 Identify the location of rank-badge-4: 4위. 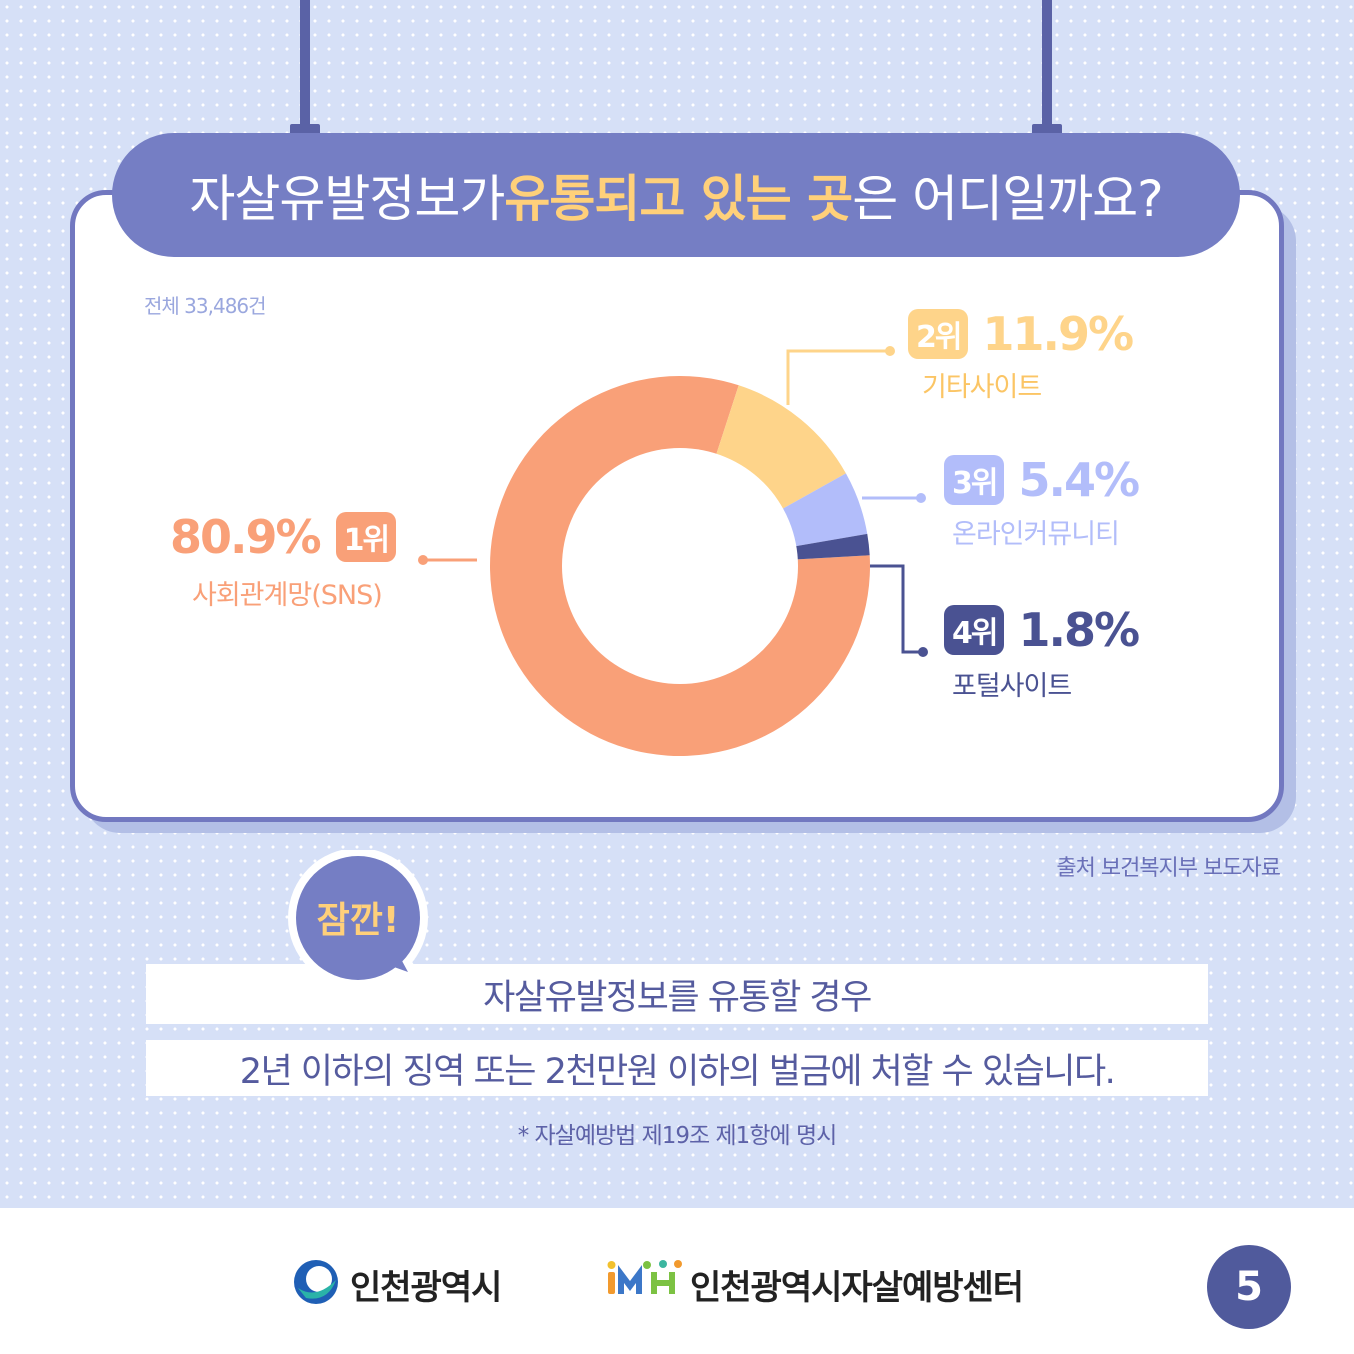
(974, 630).